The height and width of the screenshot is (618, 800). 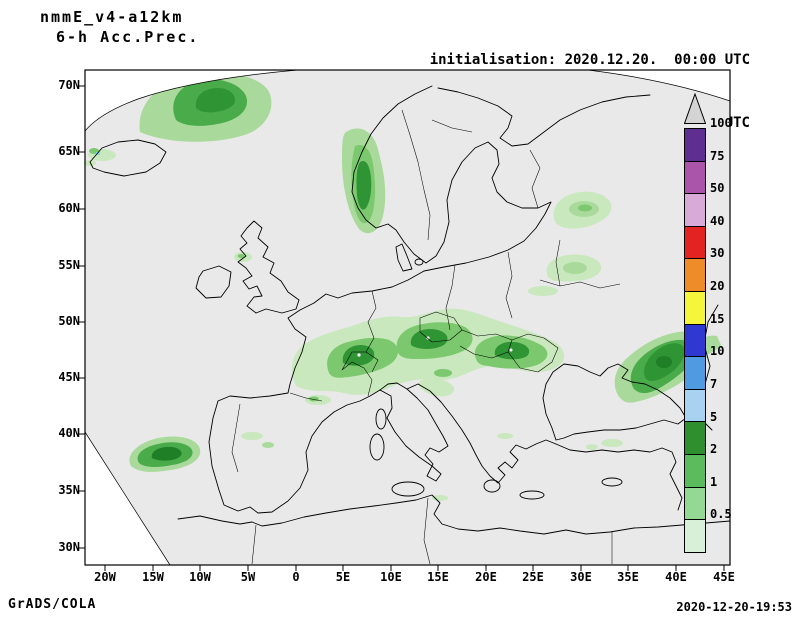 What do you see at coordinates (717, 188) in the screenshot?
I see `colorbar-level-label: 50` at bounding box center [717, 188].